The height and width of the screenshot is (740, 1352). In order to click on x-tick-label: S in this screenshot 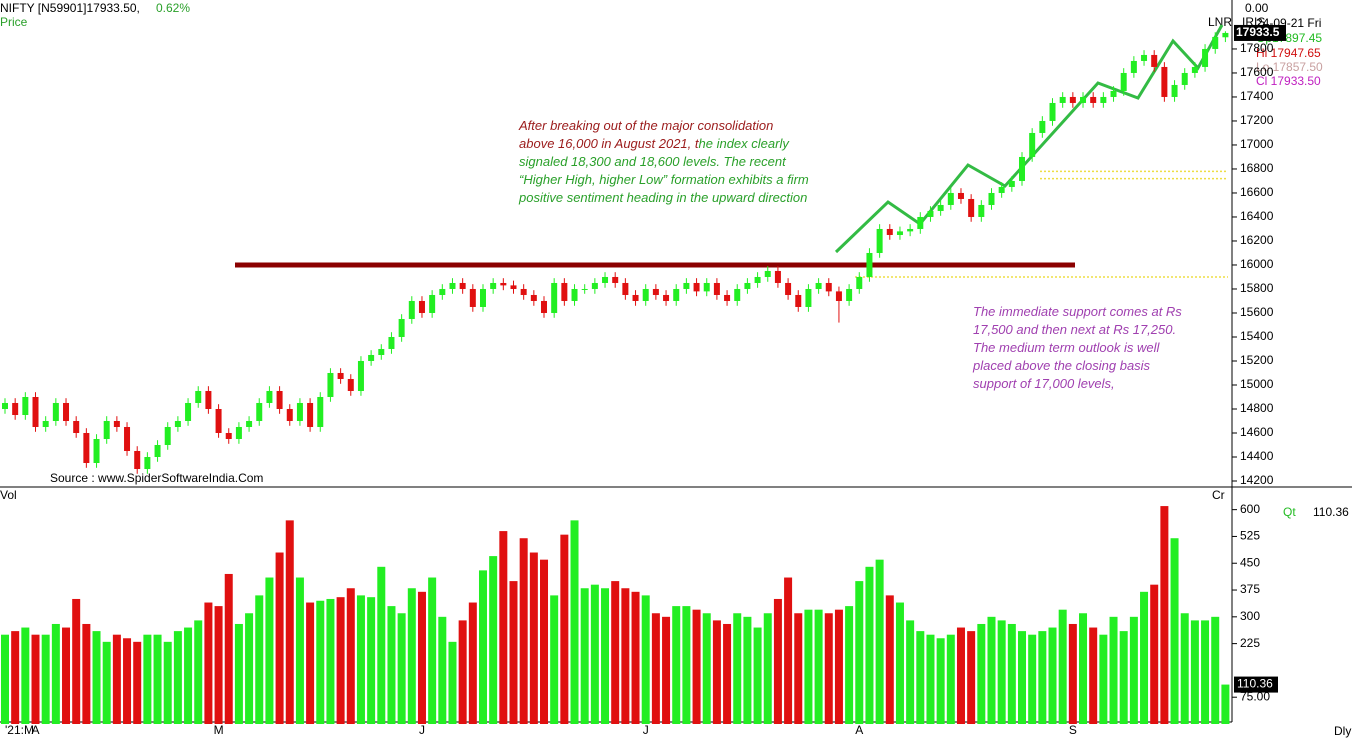, I will do `click(1073, 730)`.